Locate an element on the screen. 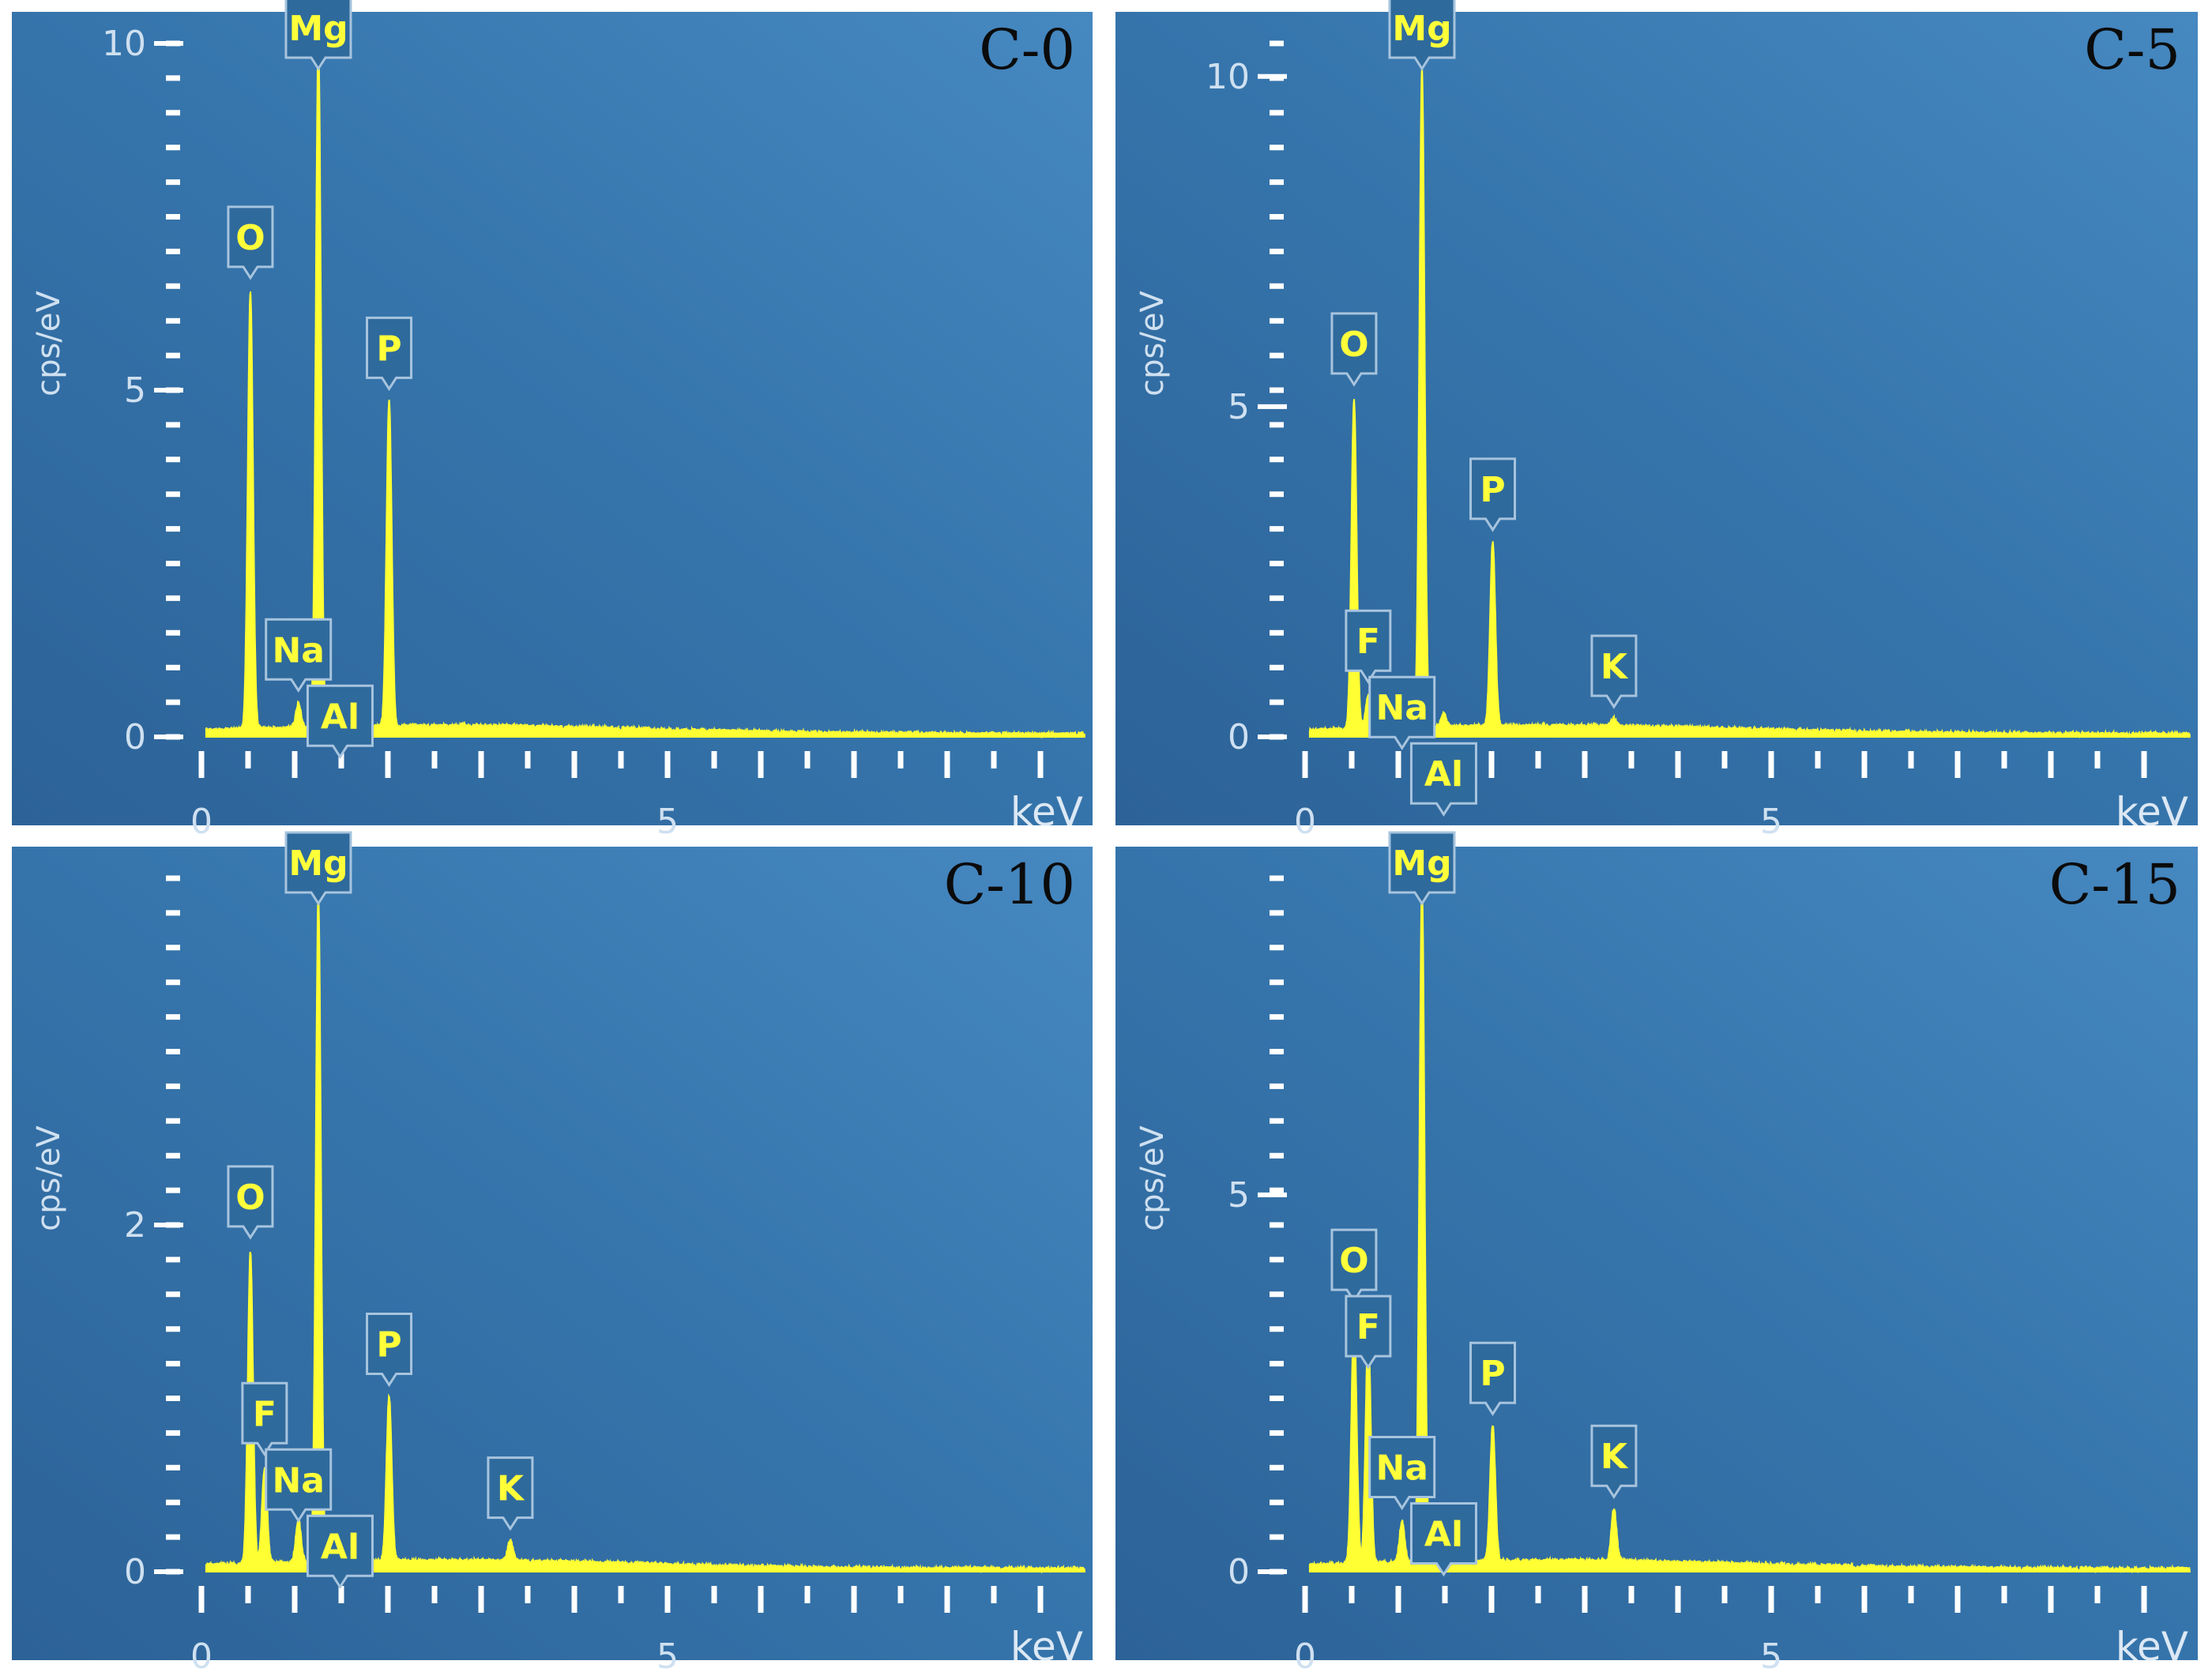 This screenshot has height=1672, width=2212. panel-title: C-10 is located at coordinates (1010, 885).